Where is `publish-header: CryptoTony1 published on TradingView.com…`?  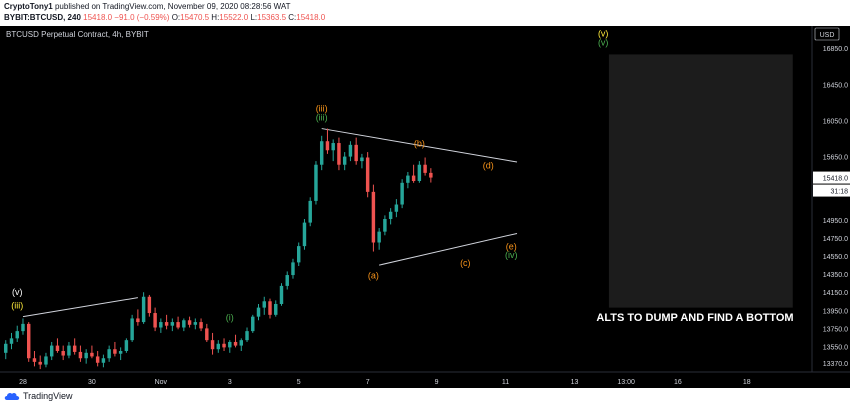 publish-header: CryptoTony1 published on TradingView.com… is located at coordinates (425, 13).